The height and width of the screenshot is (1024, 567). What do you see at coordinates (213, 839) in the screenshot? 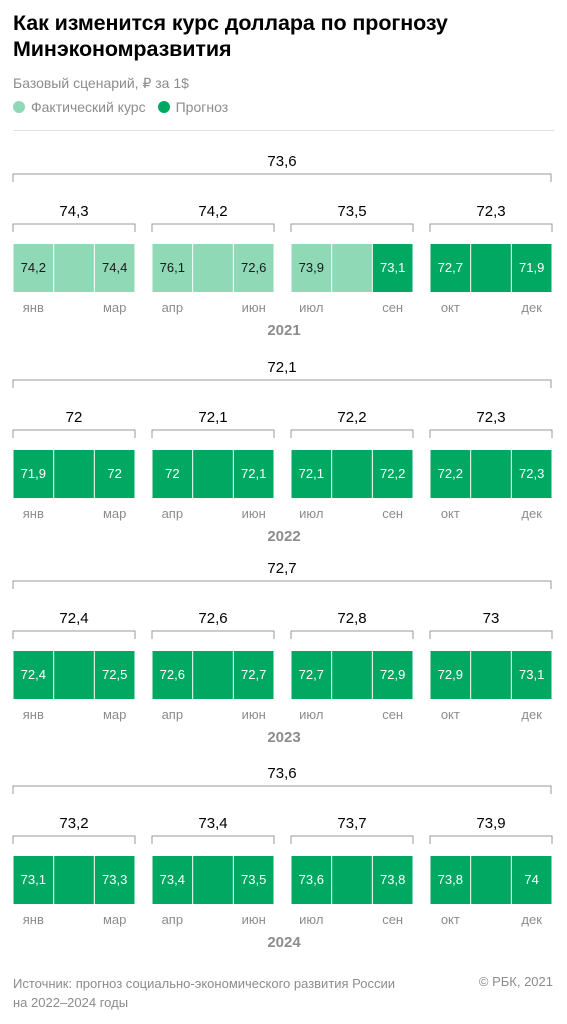
I see `quarter-bracket-y2024-q2` at bounding box center [213, 839].